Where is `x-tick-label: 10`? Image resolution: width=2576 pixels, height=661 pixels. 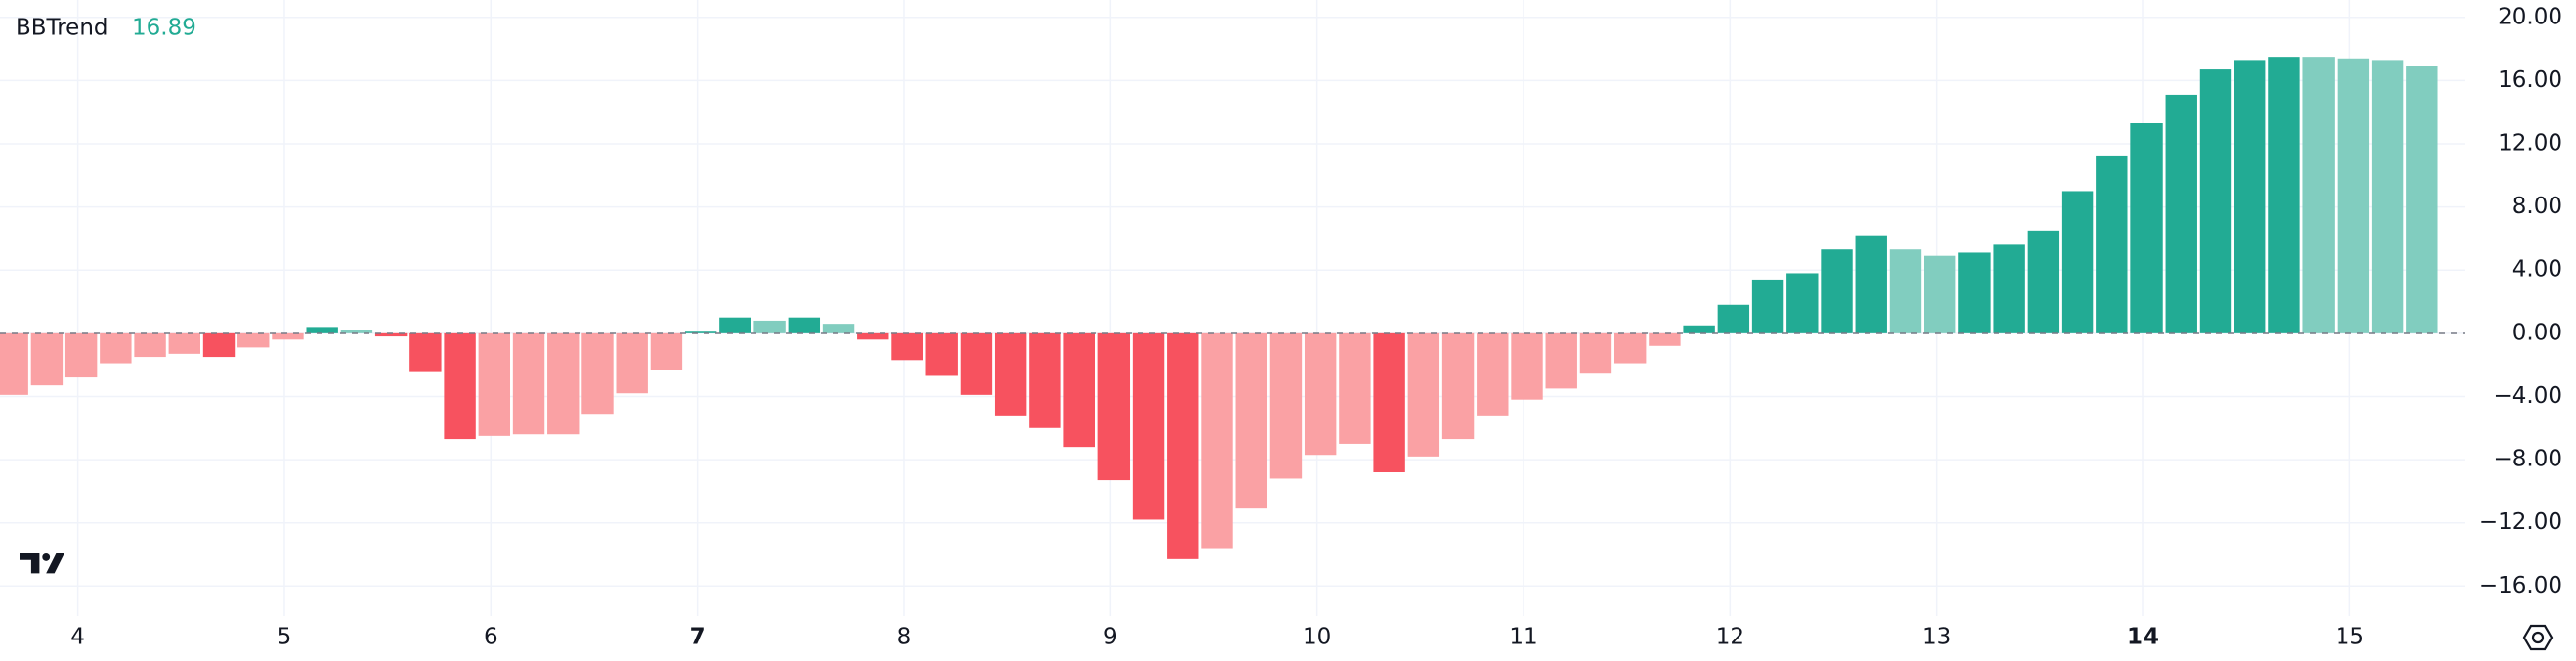 x-tick-label: 10 is located at coordinates (1317, 638).